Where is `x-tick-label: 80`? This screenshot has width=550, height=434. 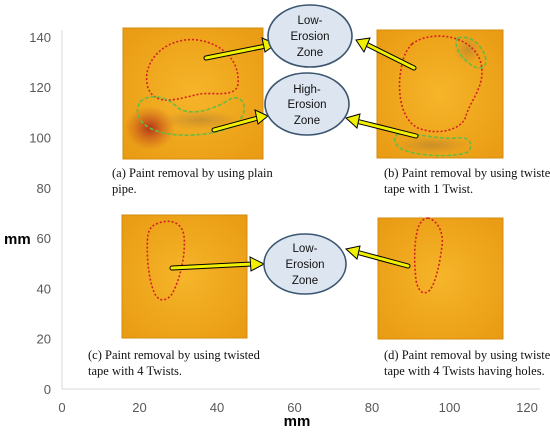 x-tick-label: 80 is located at coordinates (372, 407).